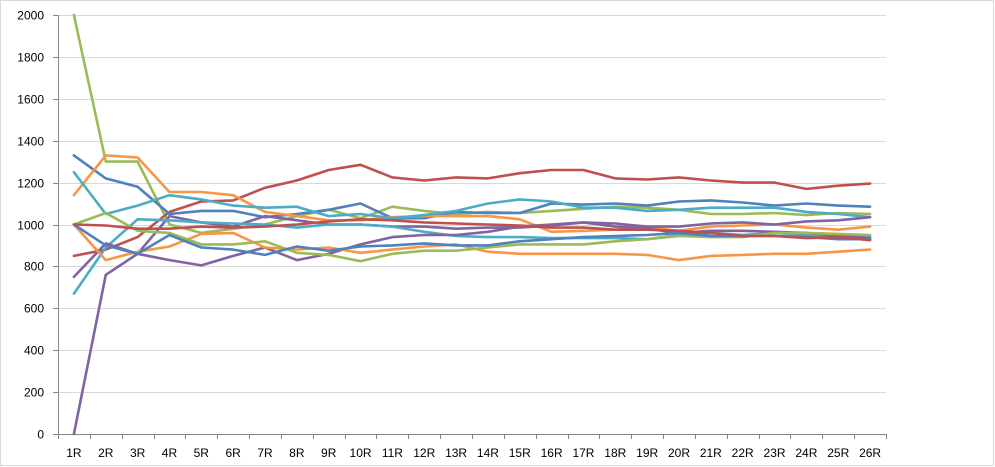  Describe the element at coordinates (711, 453) in the screenshot. I see `x-tick-label: 21R` at that location.